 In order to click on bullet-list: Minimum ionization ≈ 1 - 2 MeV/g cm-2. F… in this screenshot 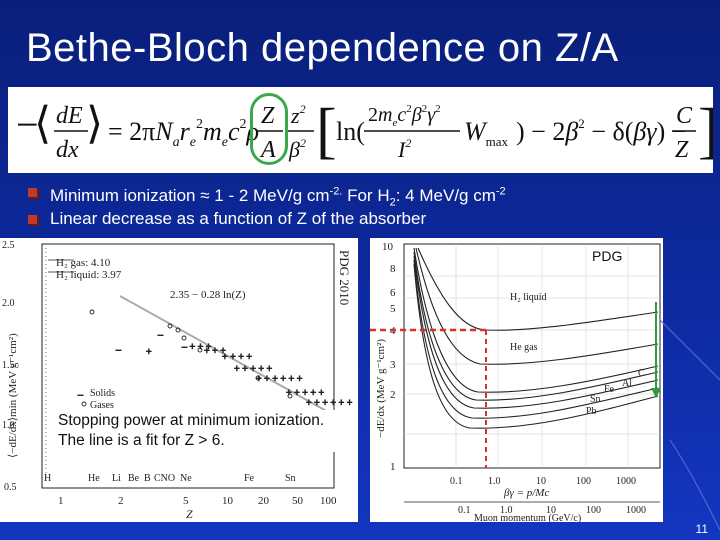, I will do `click(267, 205)`.